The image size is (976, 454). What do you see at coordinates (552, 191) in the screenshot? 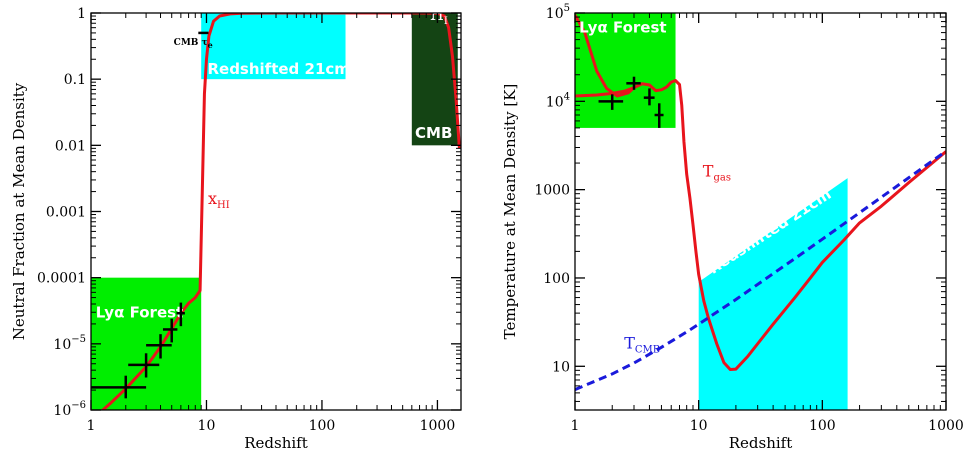
I see `y-tick-label: 1000` at bounding box center [552, 191].